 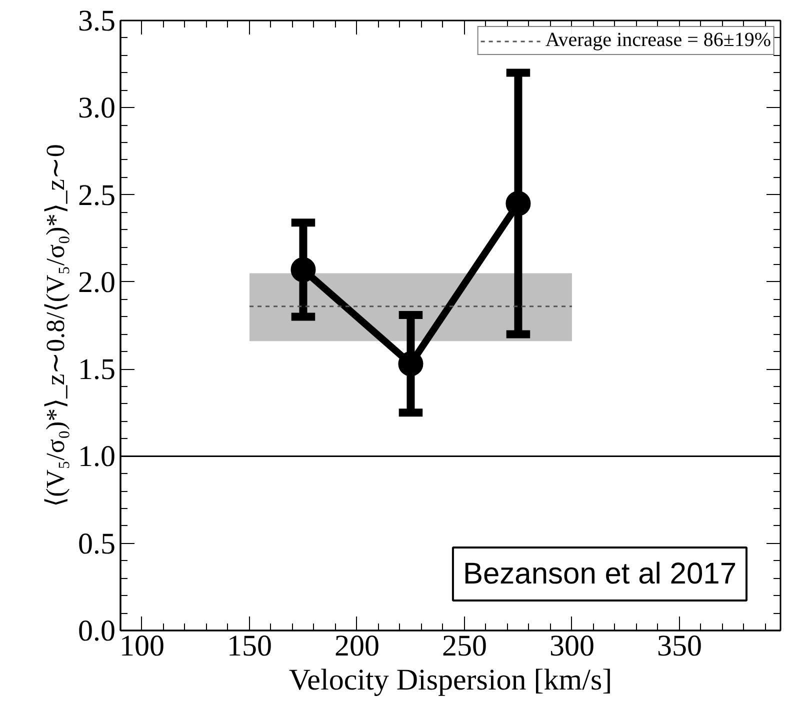 I want to click on annotation: Bezanson et al 2017, so click(x=599, y=574).